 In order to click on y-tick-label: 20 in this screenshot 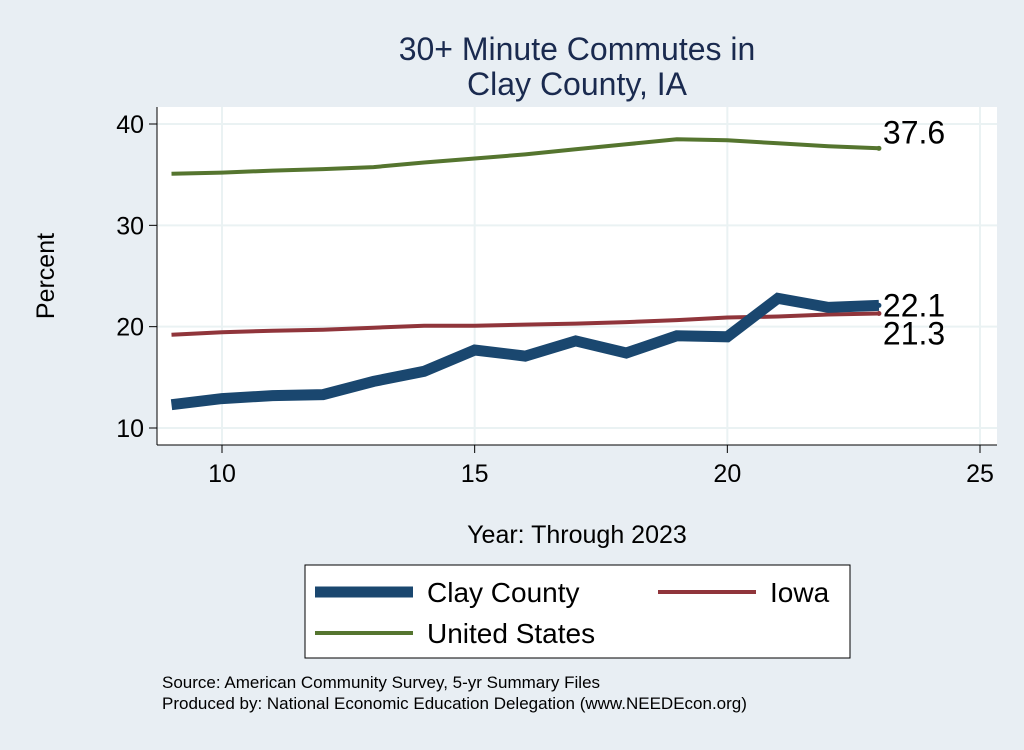, I will do `click(130, 328)`.